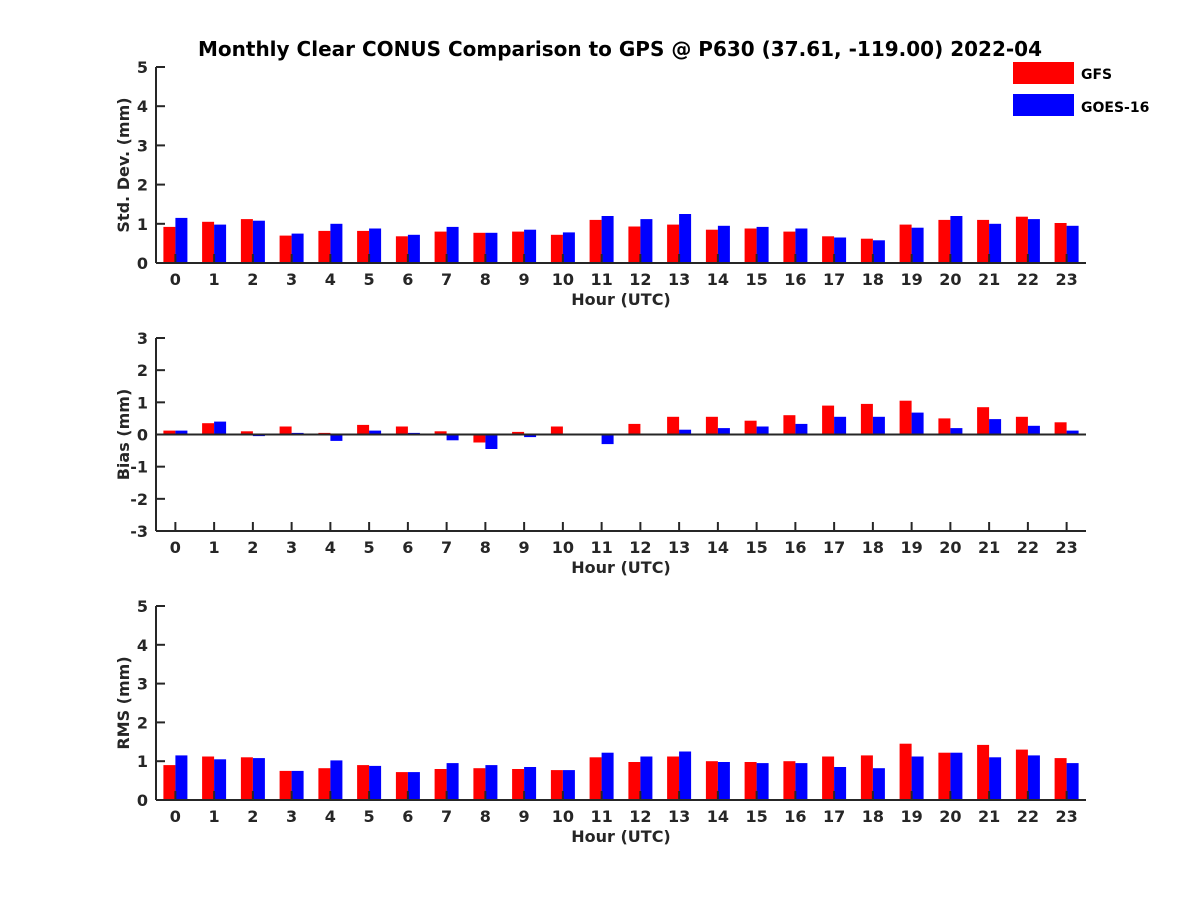 This screenshot has height=900, width=1200. What do you see at coordinates (369, 547) in the screenshot?
I see `bias-xtick-label: 5` at bounding box center [369, 547].